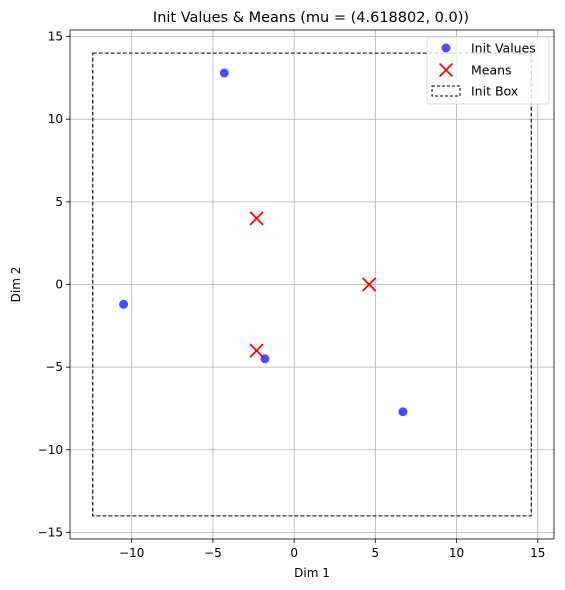 Image resolution: width=565 pixels, height=590 pixels. I want to click on x-tick-label: 5, so click(376, 553).